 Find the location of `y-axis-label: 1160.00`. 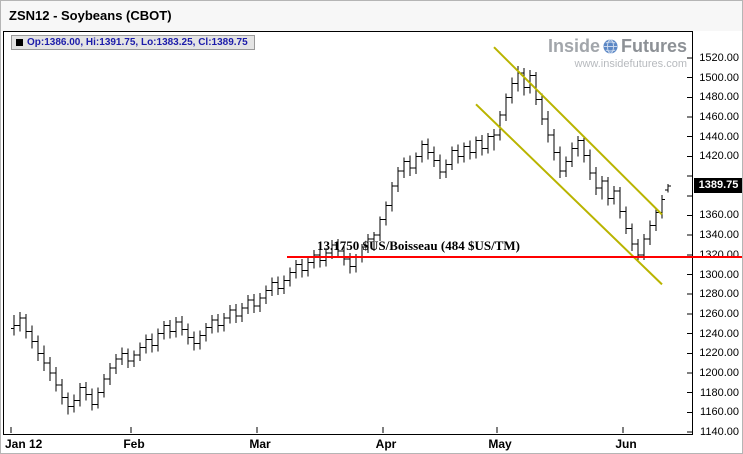

y-axis-label: 1160.00 is located at coordinates (719, 412).